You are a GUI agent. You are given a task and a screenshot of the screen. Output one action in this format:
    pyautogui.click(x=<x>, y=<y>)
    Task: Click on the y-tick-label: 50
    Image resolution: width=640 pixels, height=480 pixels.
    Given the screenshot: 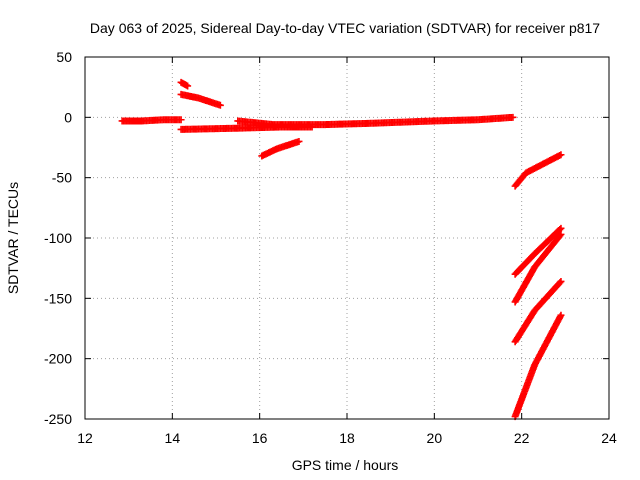 What is the action you would take?
    pyautogui.click(x=64, y=57)
    